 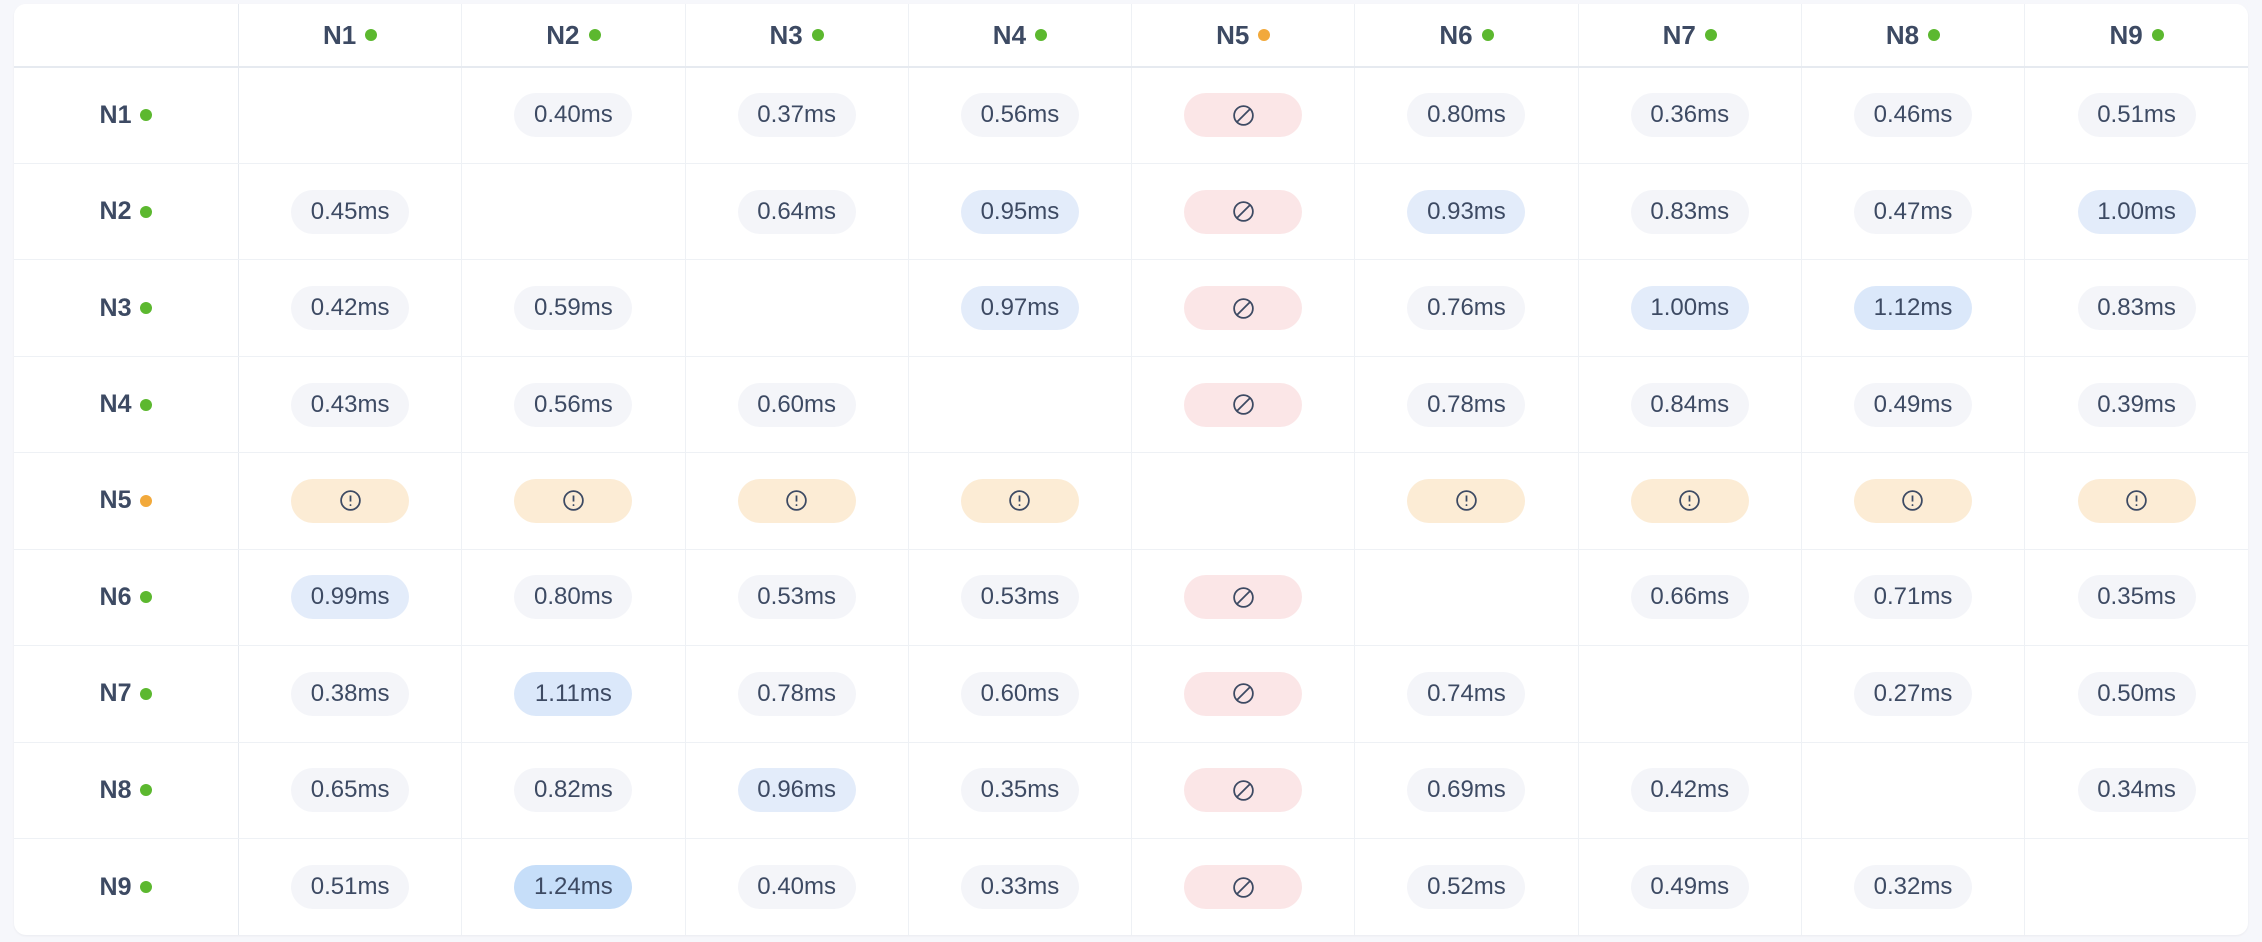 I want to click on matrix-cell-n3-n9: 0.83ms, so click(x=2136, y=308).